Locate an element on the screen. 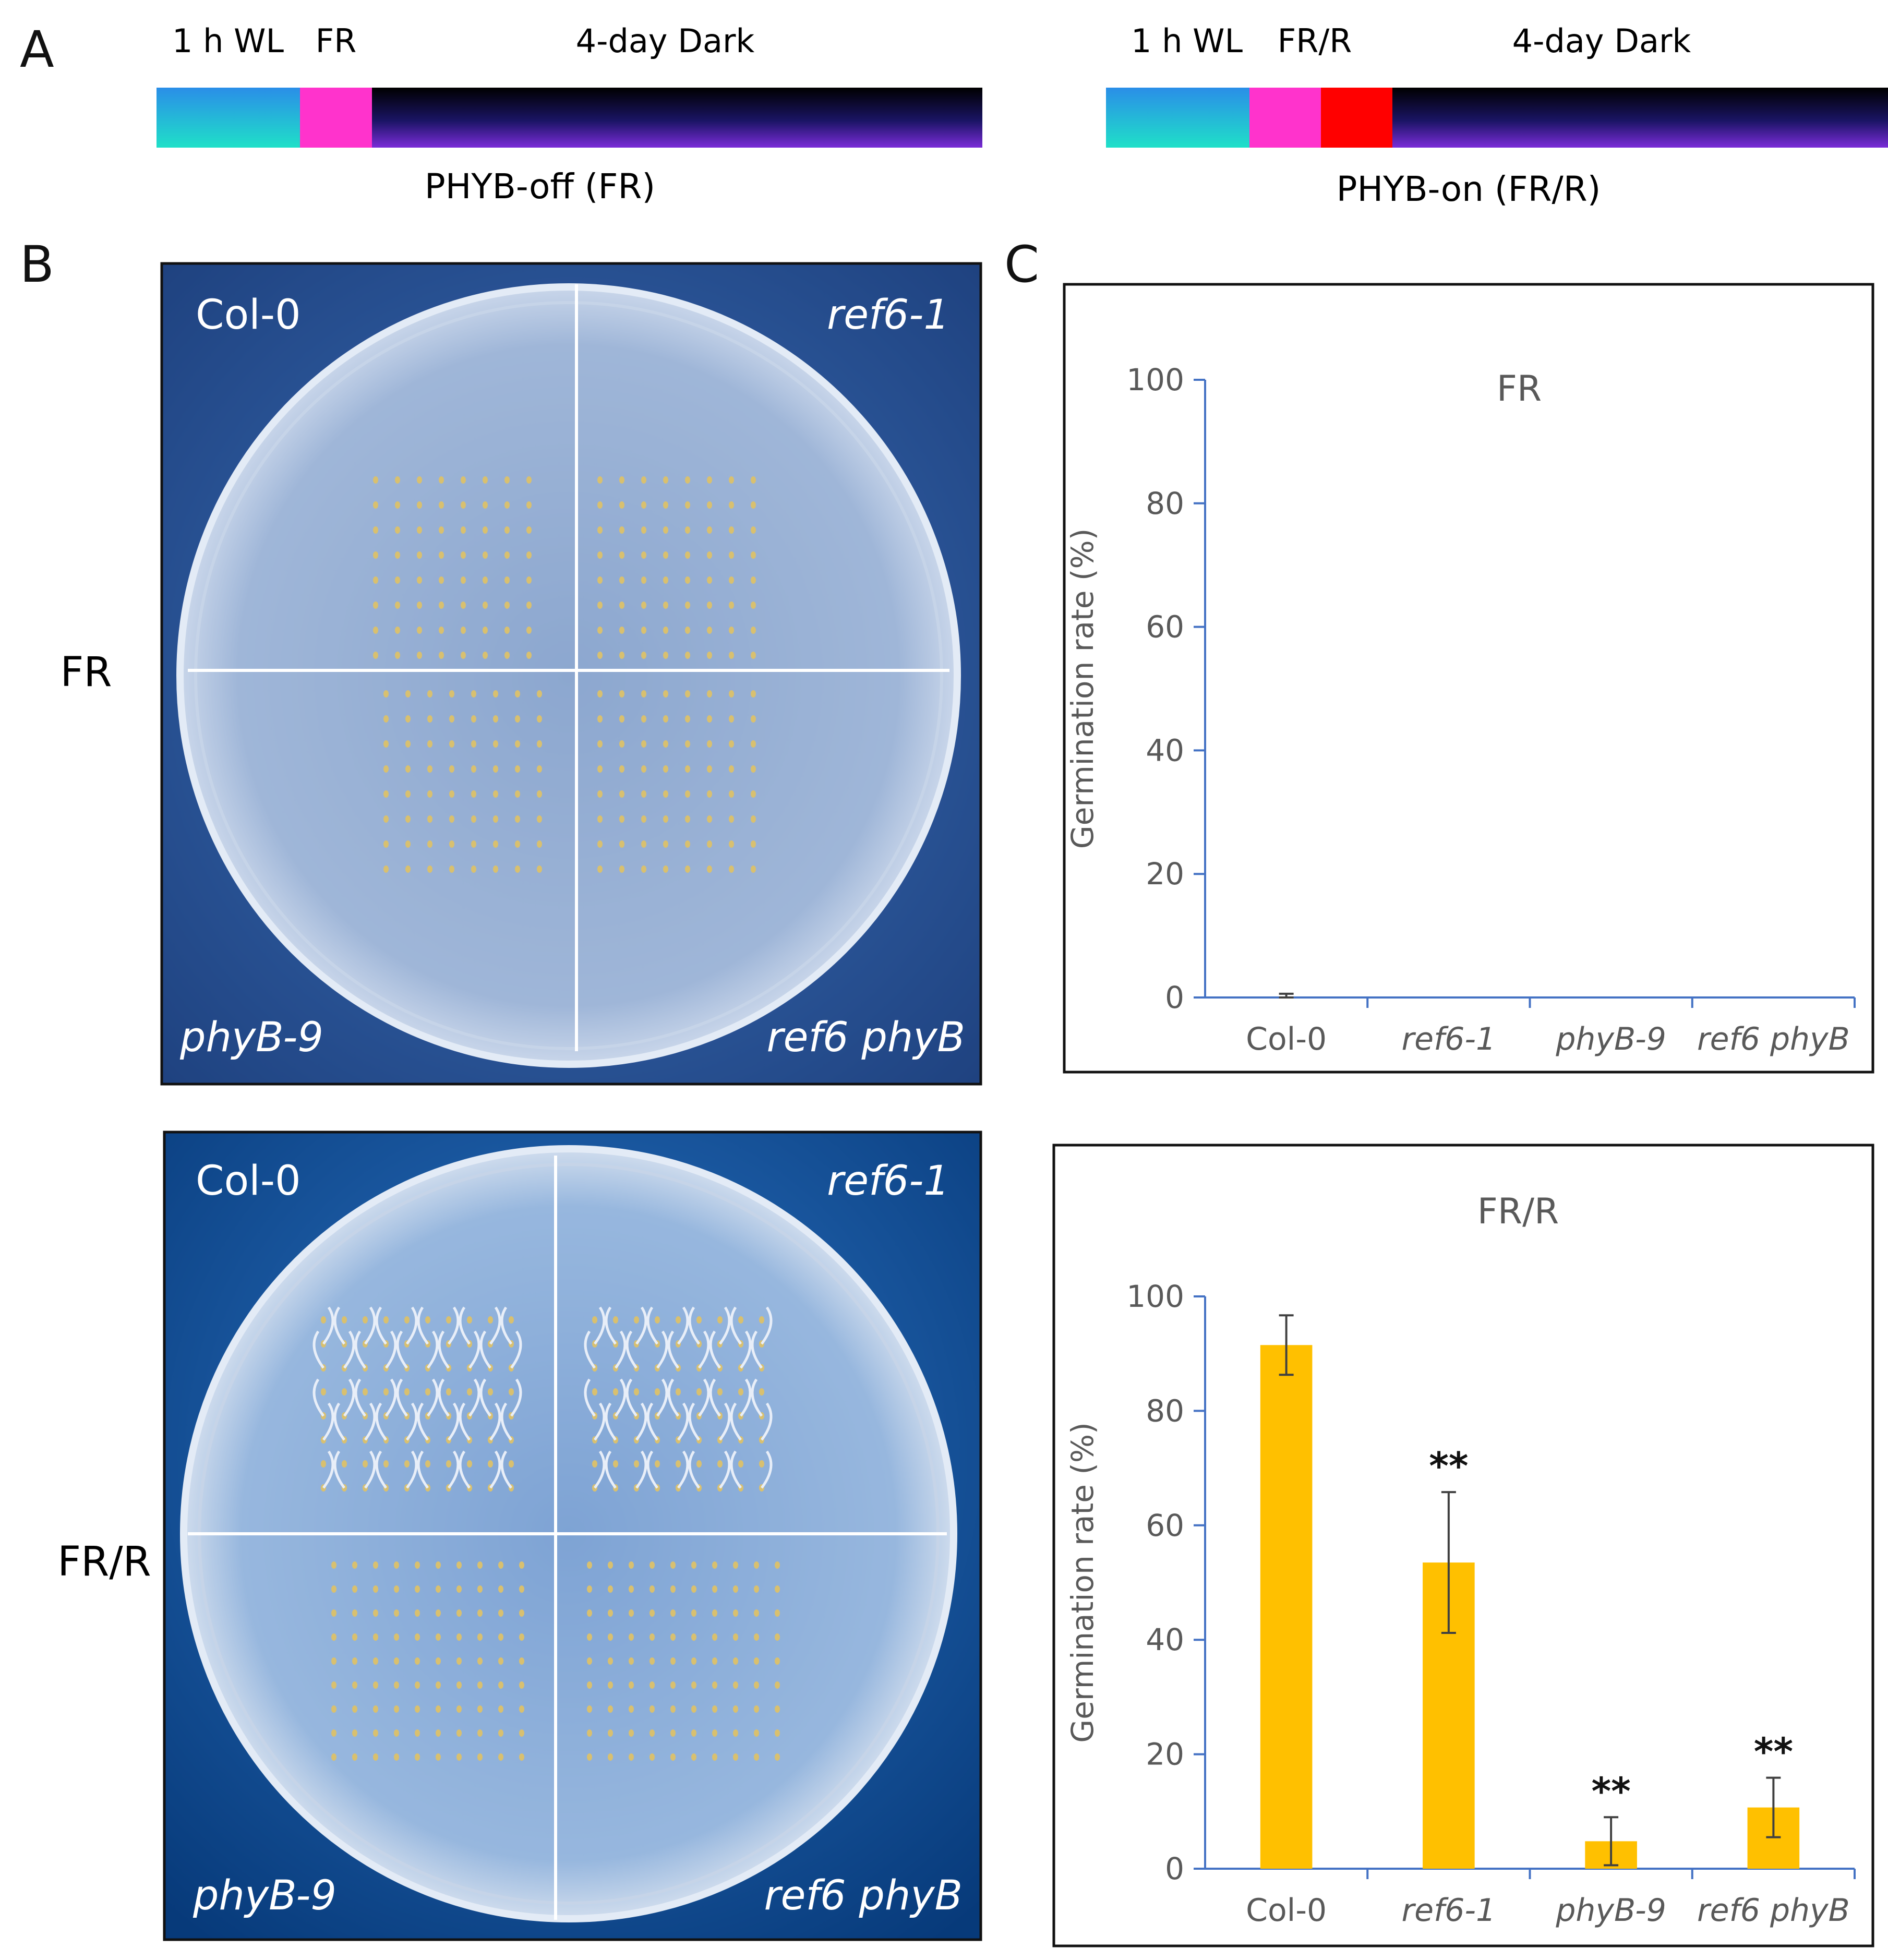  white-light-segment is located at coordinates (229, 118).